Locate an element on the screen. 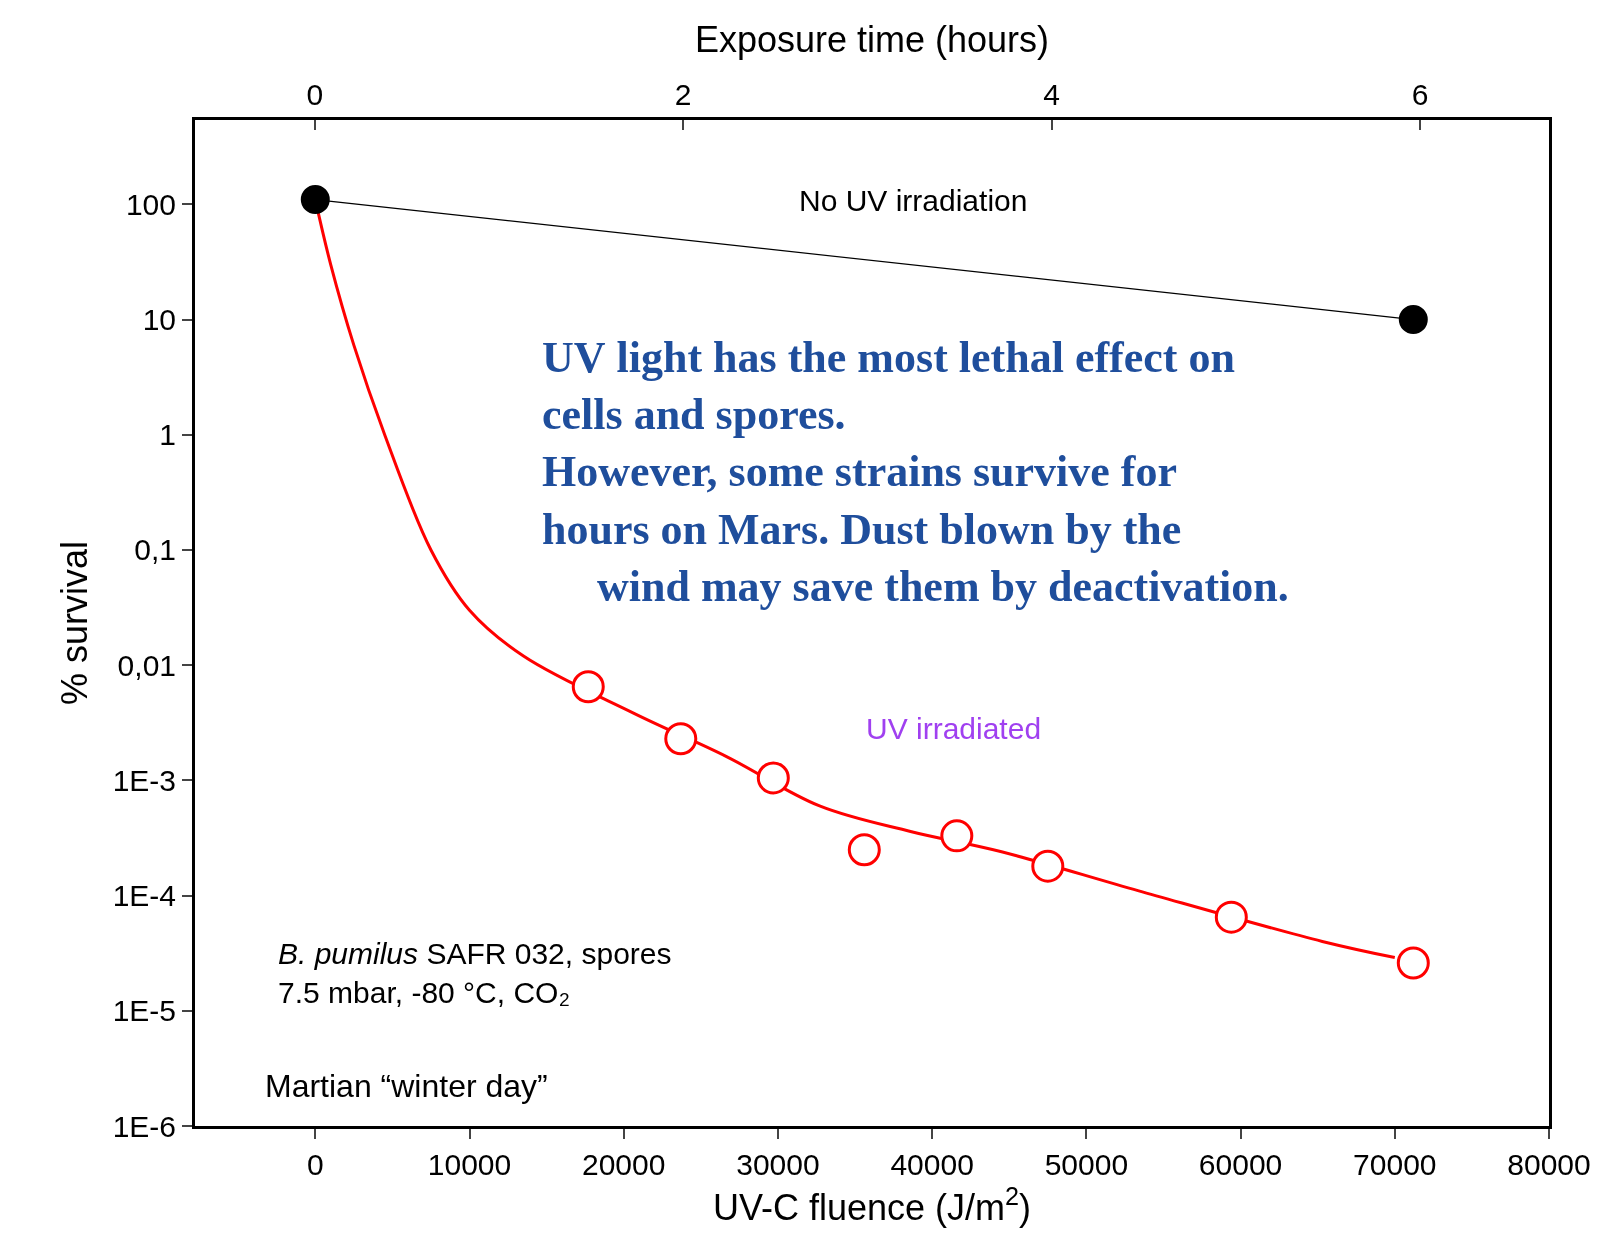 The height and width of the screenshot is (1246, 1619). annotation: UV light has the most lethal effect on cells and spores. However, some strains survive for hours on Mars. Dust blown by the wind may save them by deactivation. is located at coordinates (915, 472).